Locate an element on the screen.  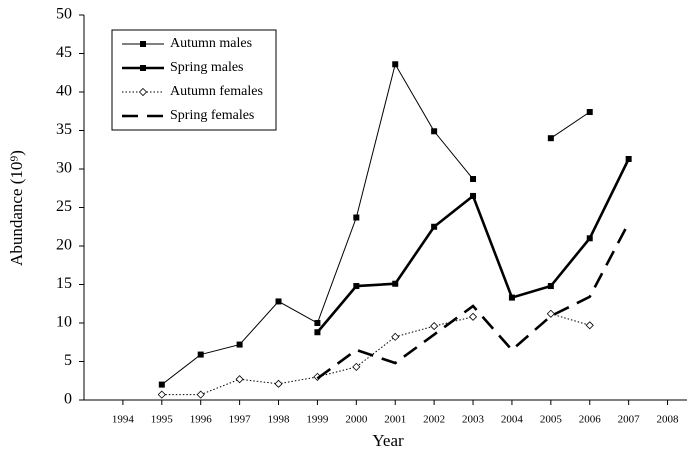
y-tick-label: 40 is located at coordinates (64, 91).